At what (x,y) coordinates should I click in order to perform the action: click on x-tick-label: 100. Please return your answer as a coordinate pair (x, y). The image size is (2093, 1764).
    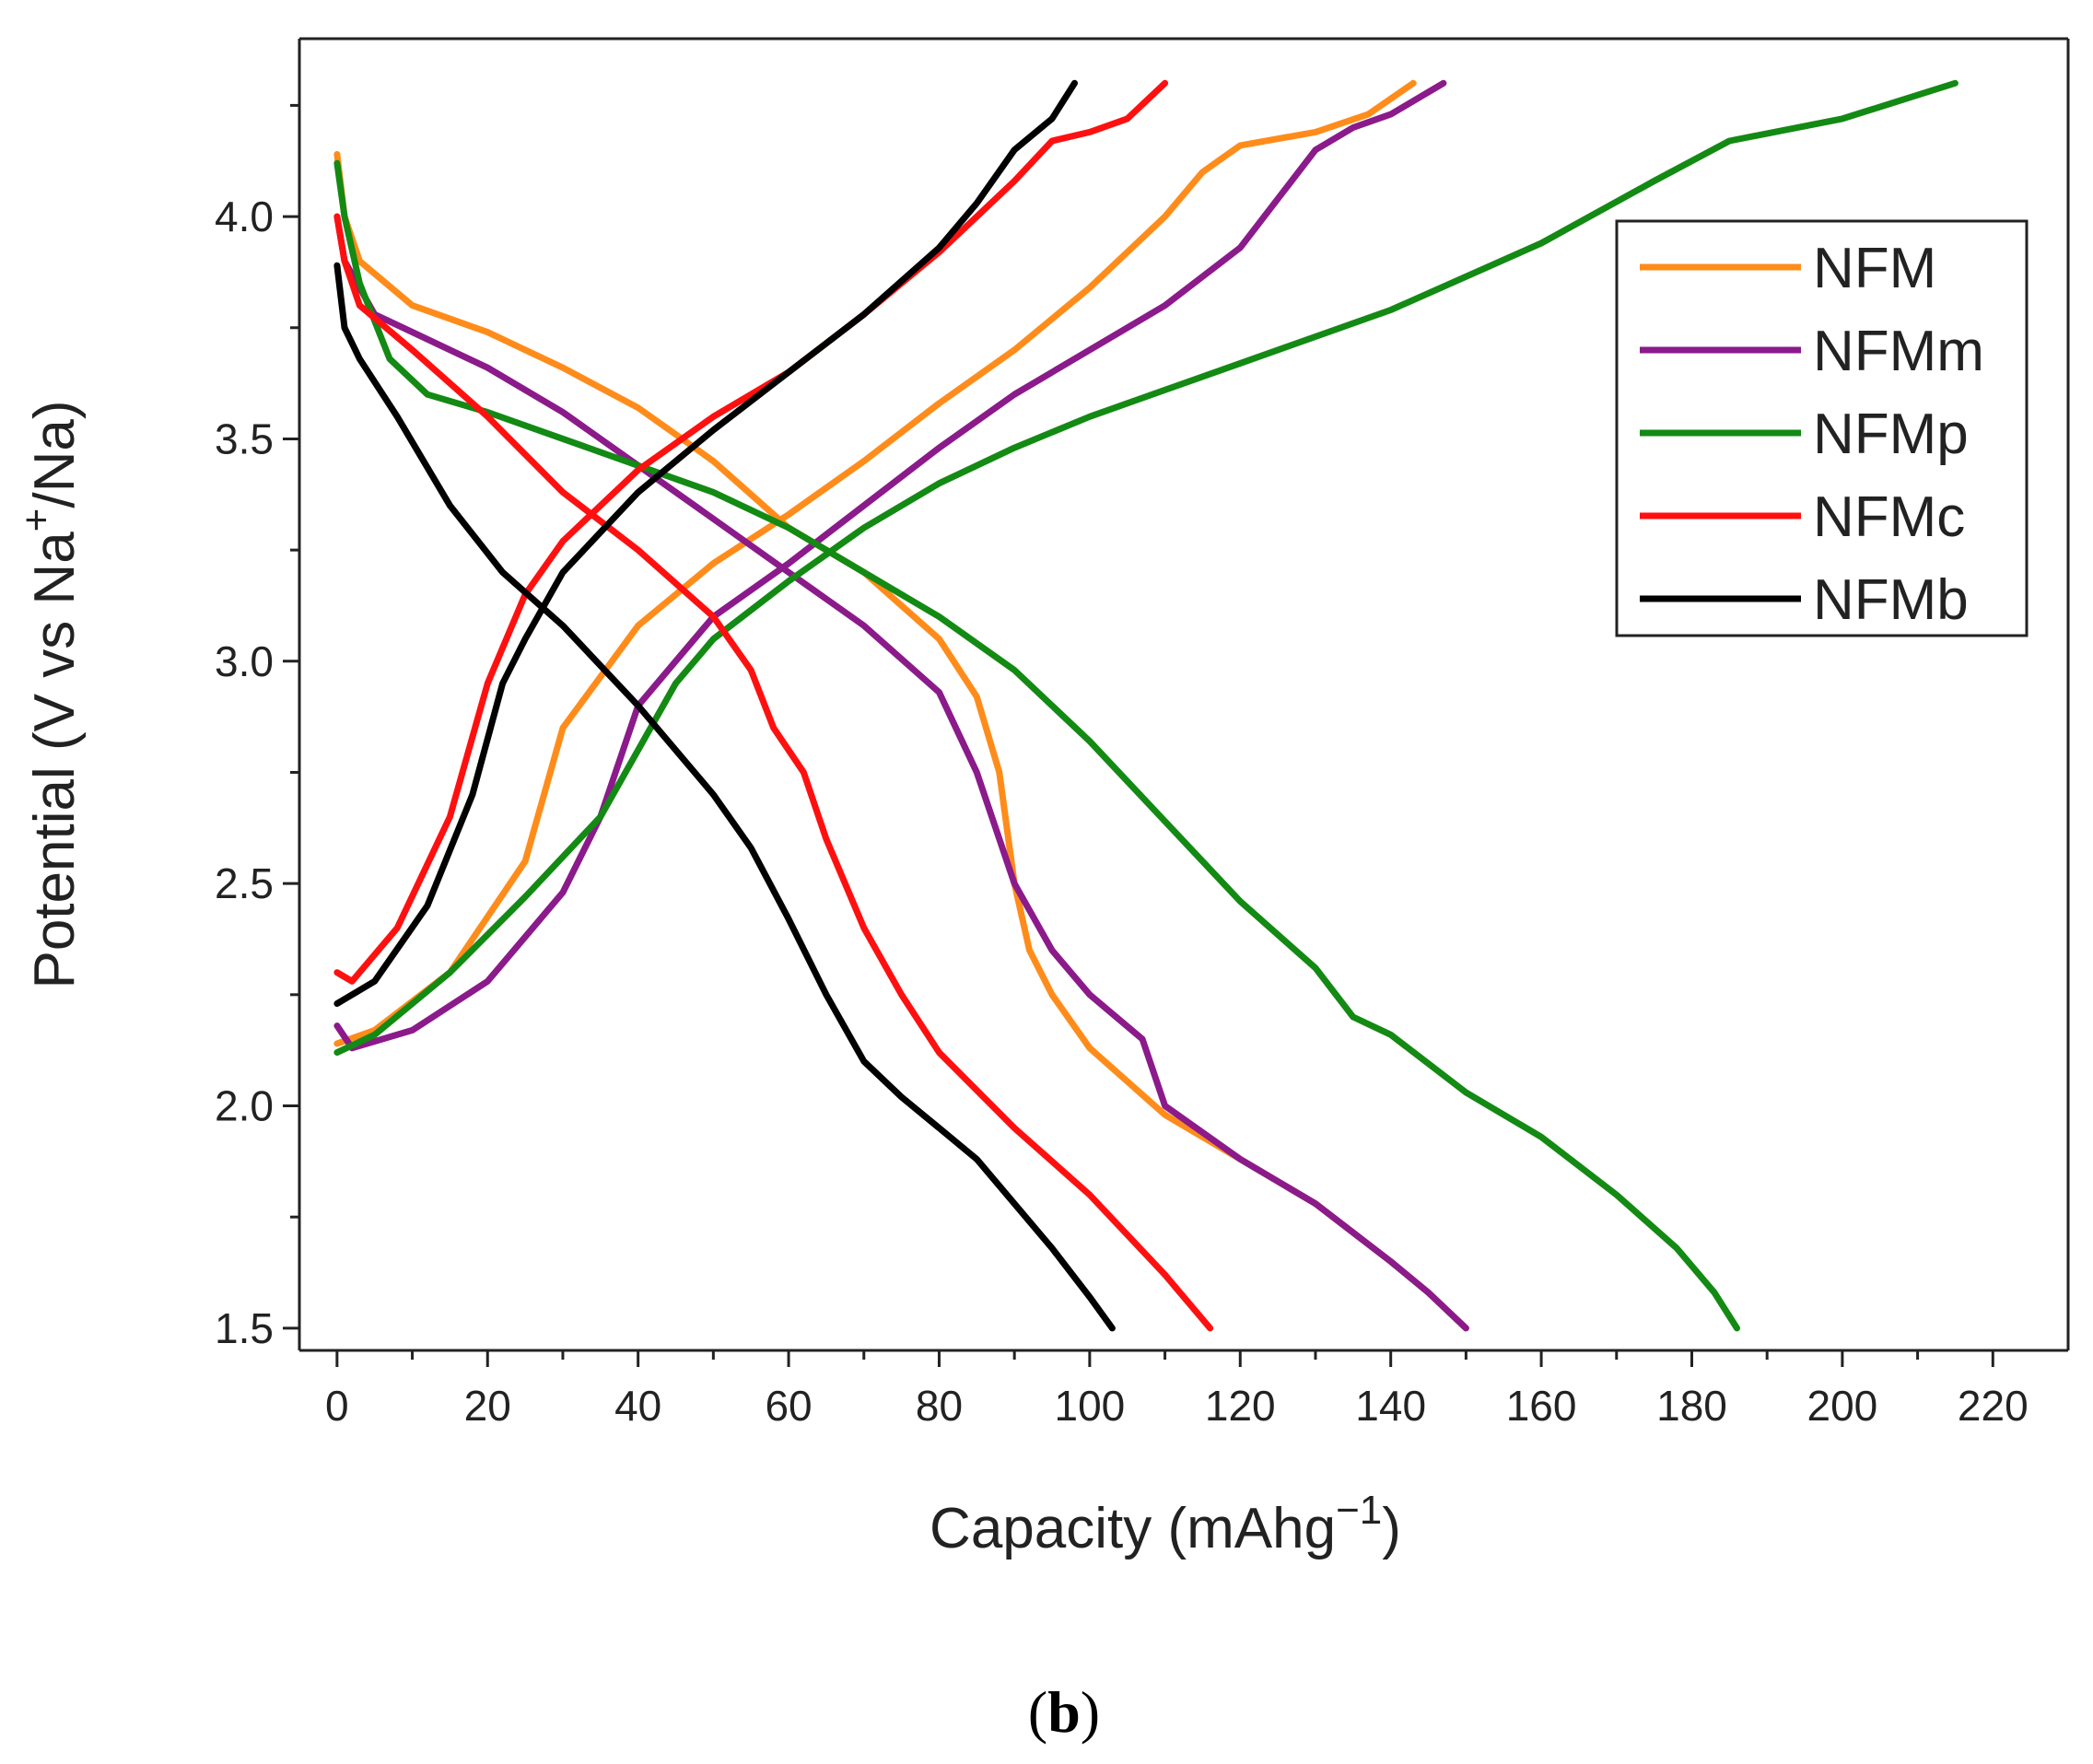
    Looking at the image, I should click on (1090, 1406).